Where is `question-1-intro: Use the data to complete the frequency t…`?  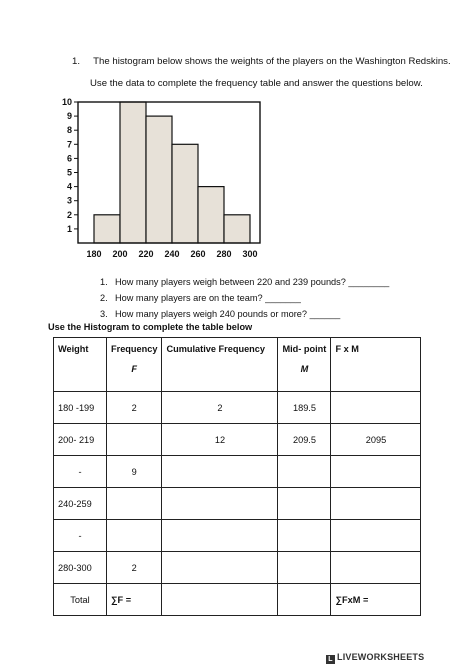 question-1-intro: Use the data to complete the frequency t… is located at coordinates (256, 83).